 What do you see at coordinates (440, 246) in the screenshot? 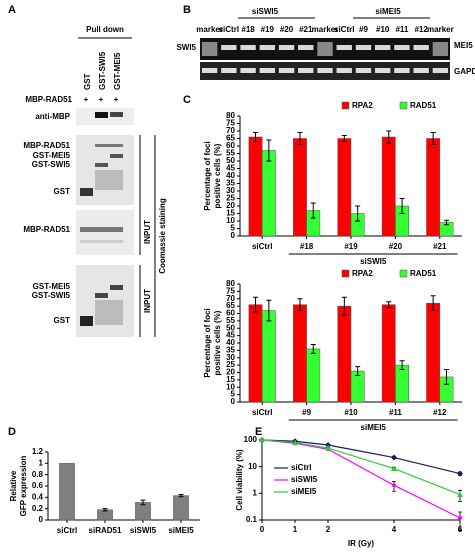
I see `x-tick-label: #21` at bounding box center [440, 246].